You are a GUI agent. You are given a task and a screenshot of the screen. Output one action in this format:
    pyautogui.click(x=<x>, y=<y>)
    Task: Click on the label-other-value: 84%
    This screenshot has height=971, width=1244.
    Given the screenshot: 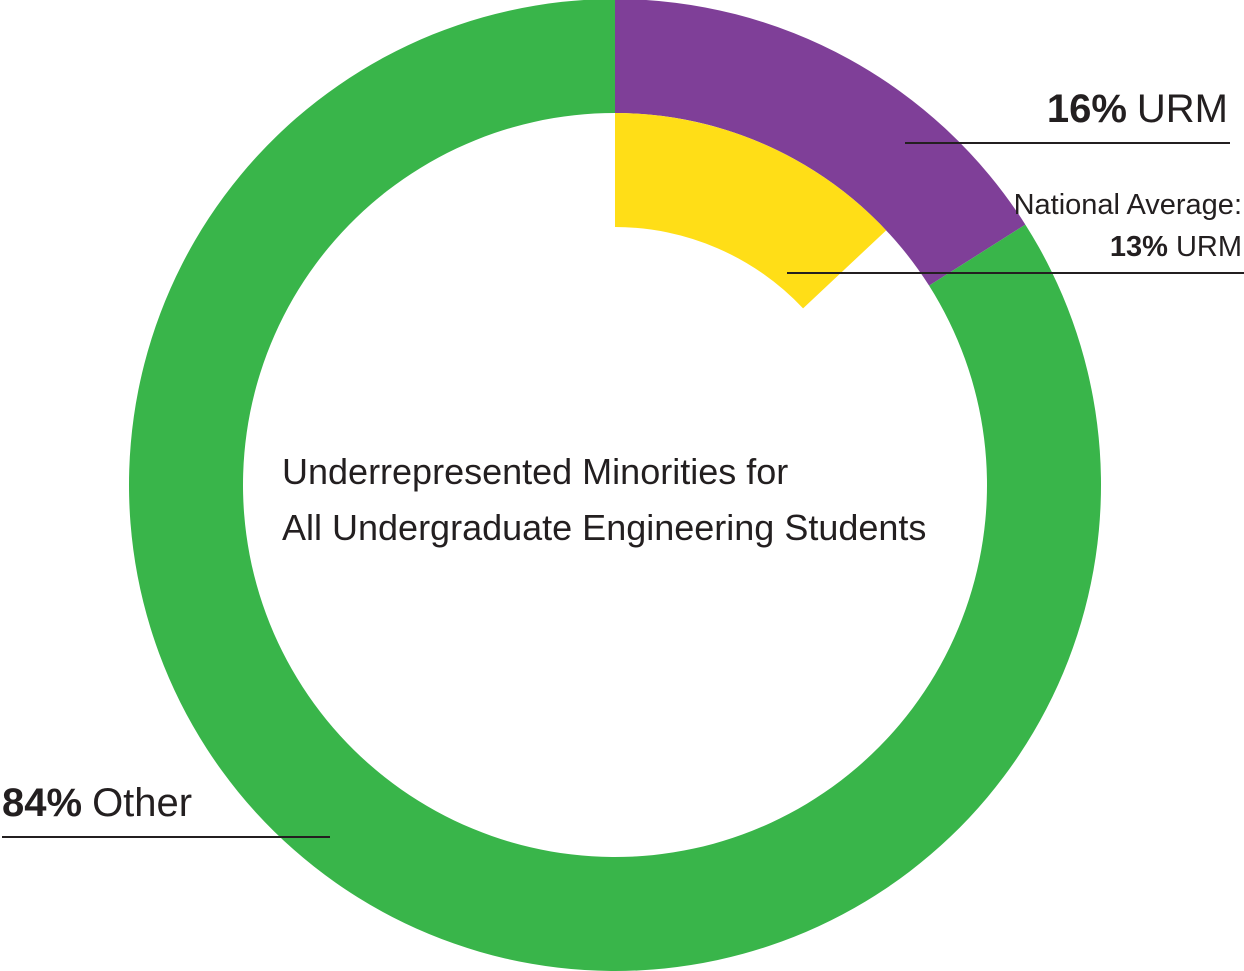 What is the action you would take?
    pyautogui.click(x=42, y=803)
    